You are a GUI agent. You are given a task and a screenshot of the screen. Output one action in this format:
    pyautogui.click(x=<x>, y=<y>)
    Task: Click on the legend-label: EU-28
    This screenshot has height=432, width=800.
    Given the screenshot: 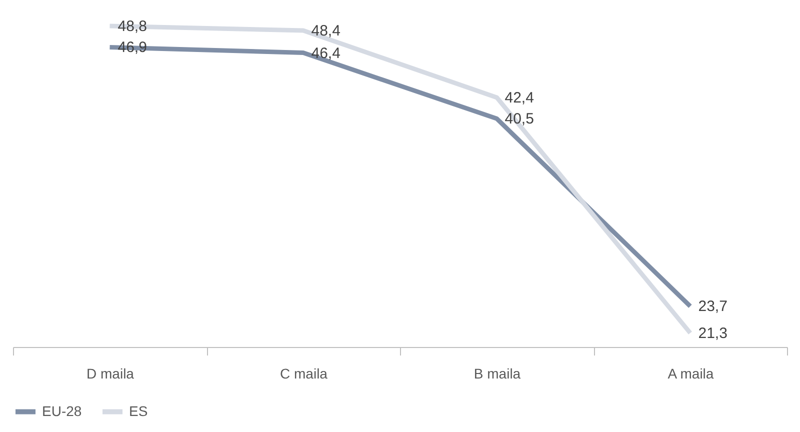 What is the action you would take?
    pyautogui.click(x=62, y=410)
    